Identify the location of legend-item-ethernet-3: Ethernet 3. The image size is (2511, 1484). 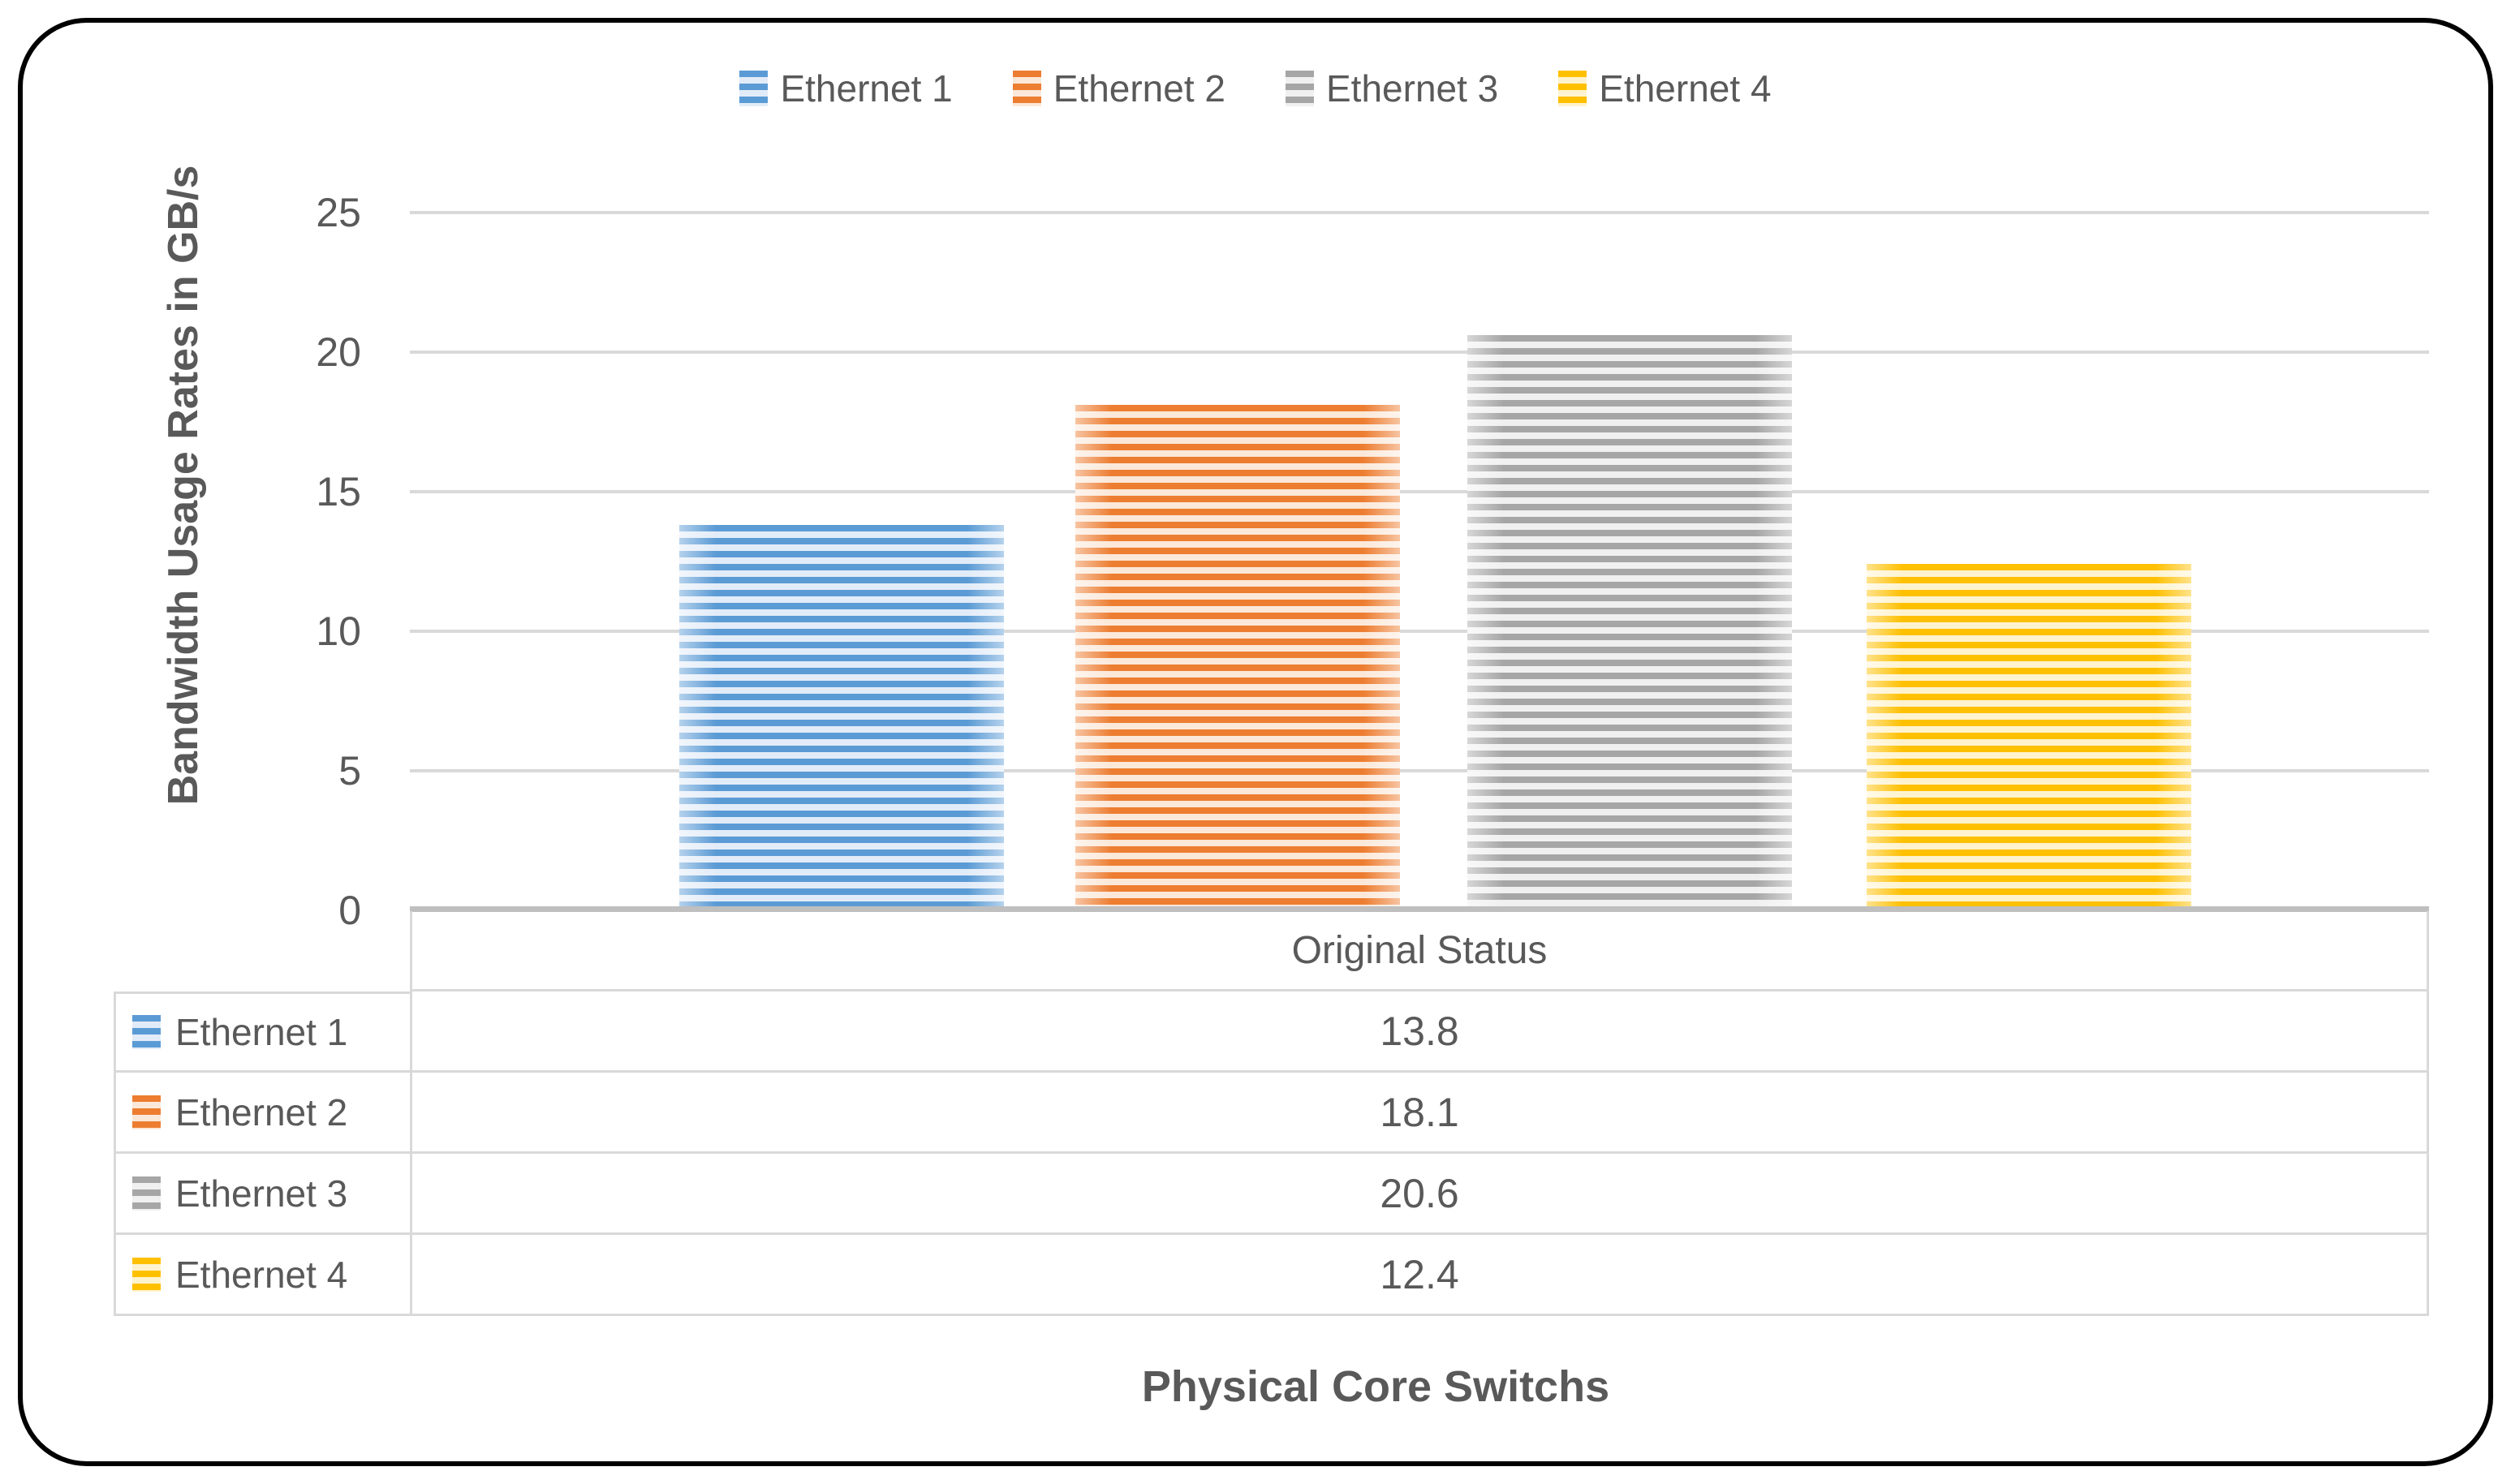
(1392, 88).